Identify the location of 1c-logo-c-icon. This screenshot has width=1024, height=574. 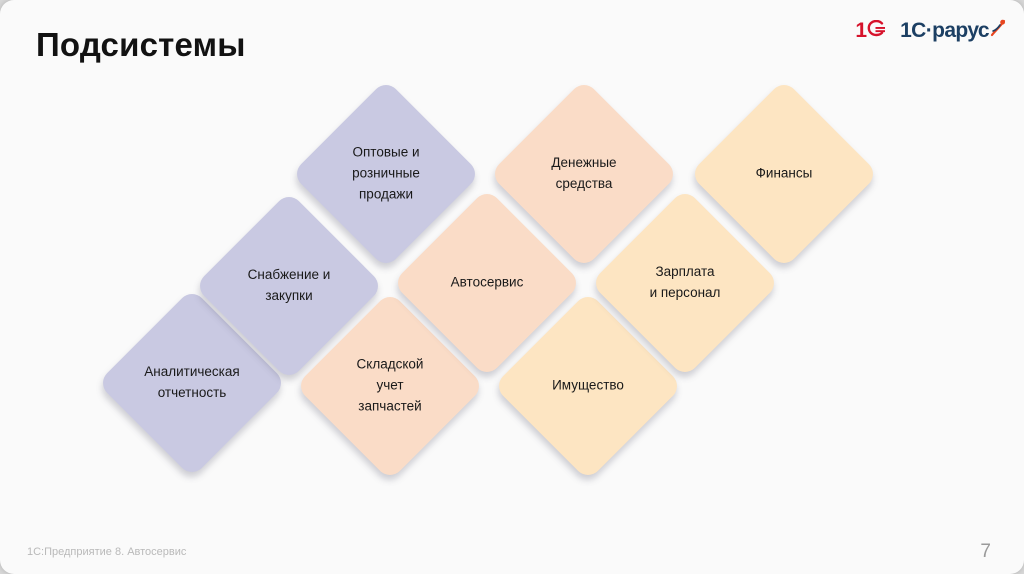
(876, 28).